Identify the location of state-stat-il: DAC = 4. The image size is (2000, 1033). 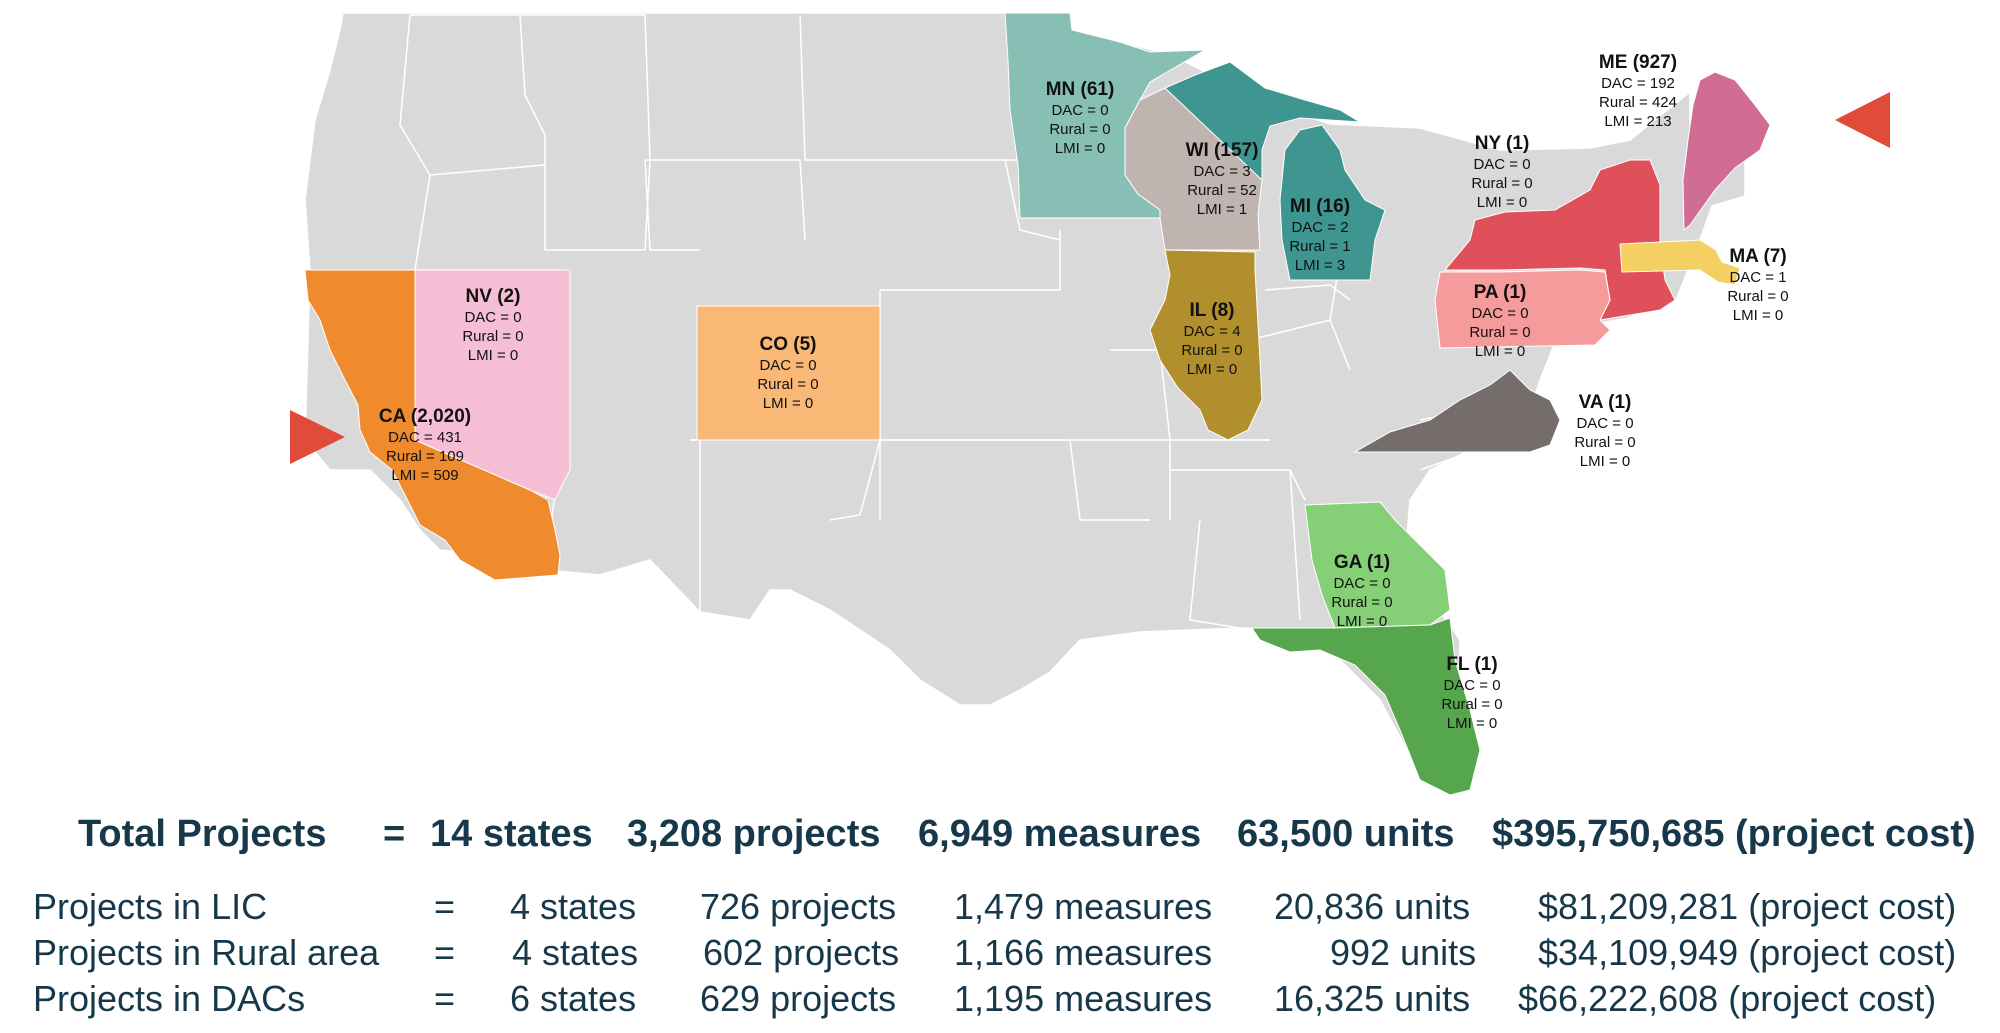
(1211, 331).